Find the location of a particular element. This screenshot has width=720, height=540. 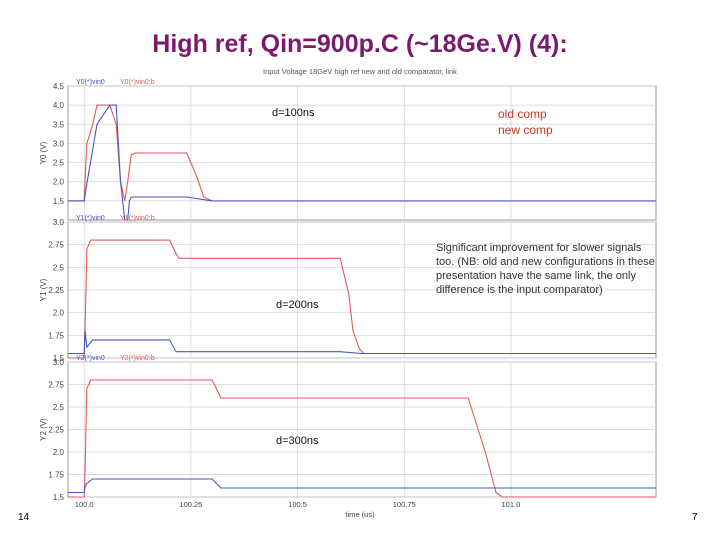

series-line-old-comp is located at coordinates (225, 299).